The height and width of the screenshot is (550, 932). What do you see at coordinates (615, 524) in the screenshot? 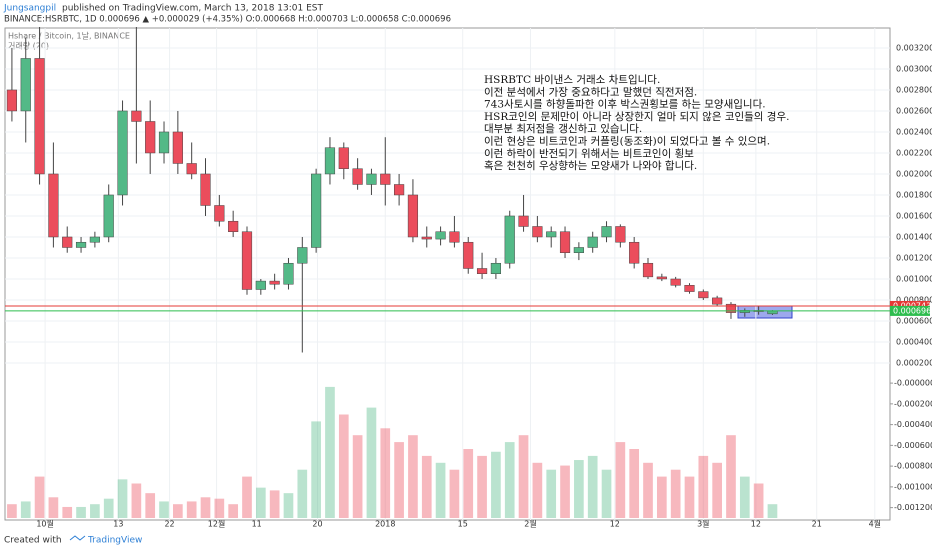
I see `x-tick-label: 12` at bounding box center [615, 524].